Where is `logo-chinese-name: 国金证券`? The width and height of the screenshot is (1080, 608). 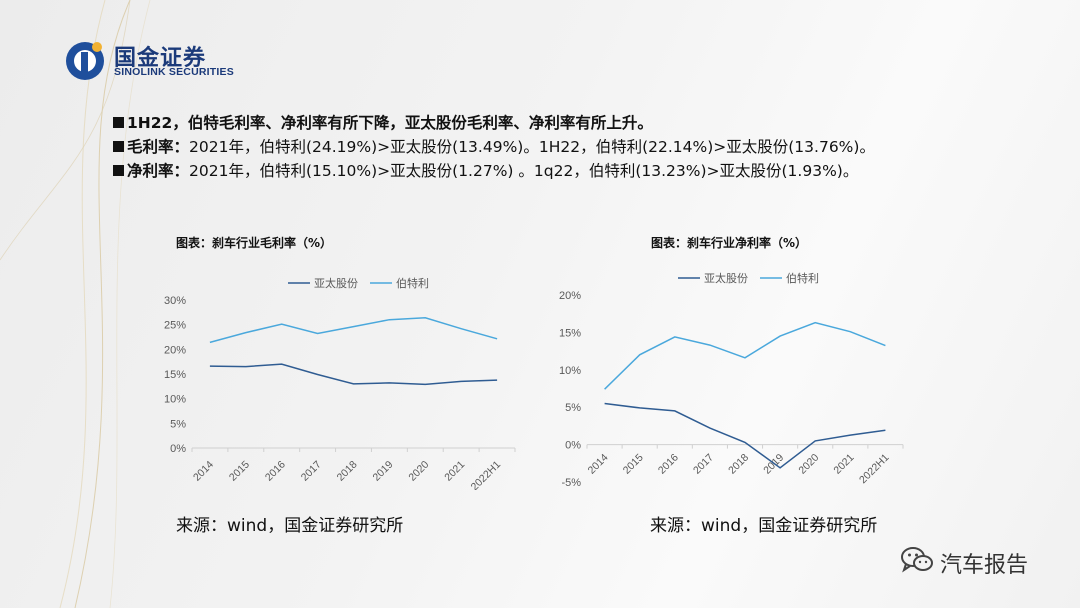
logo-chinese-name: 国金证券 is located at coordinates (160, 58).